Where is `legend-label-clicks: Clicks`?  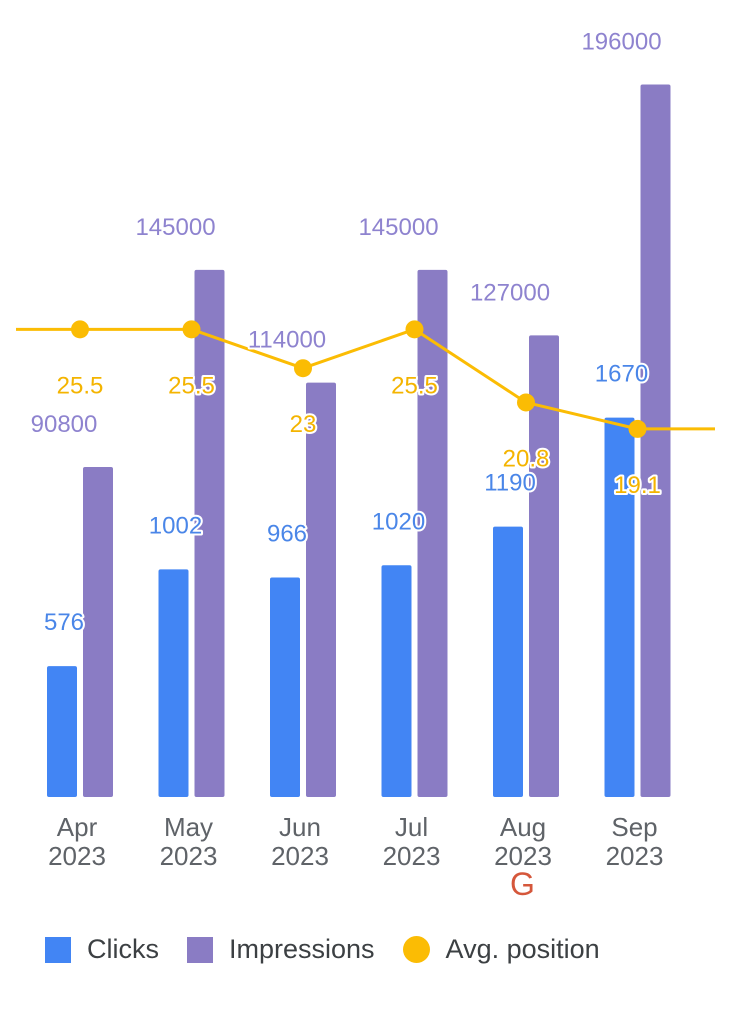
legend-label-clicks: Clicks is located at coordinates (123, 949).